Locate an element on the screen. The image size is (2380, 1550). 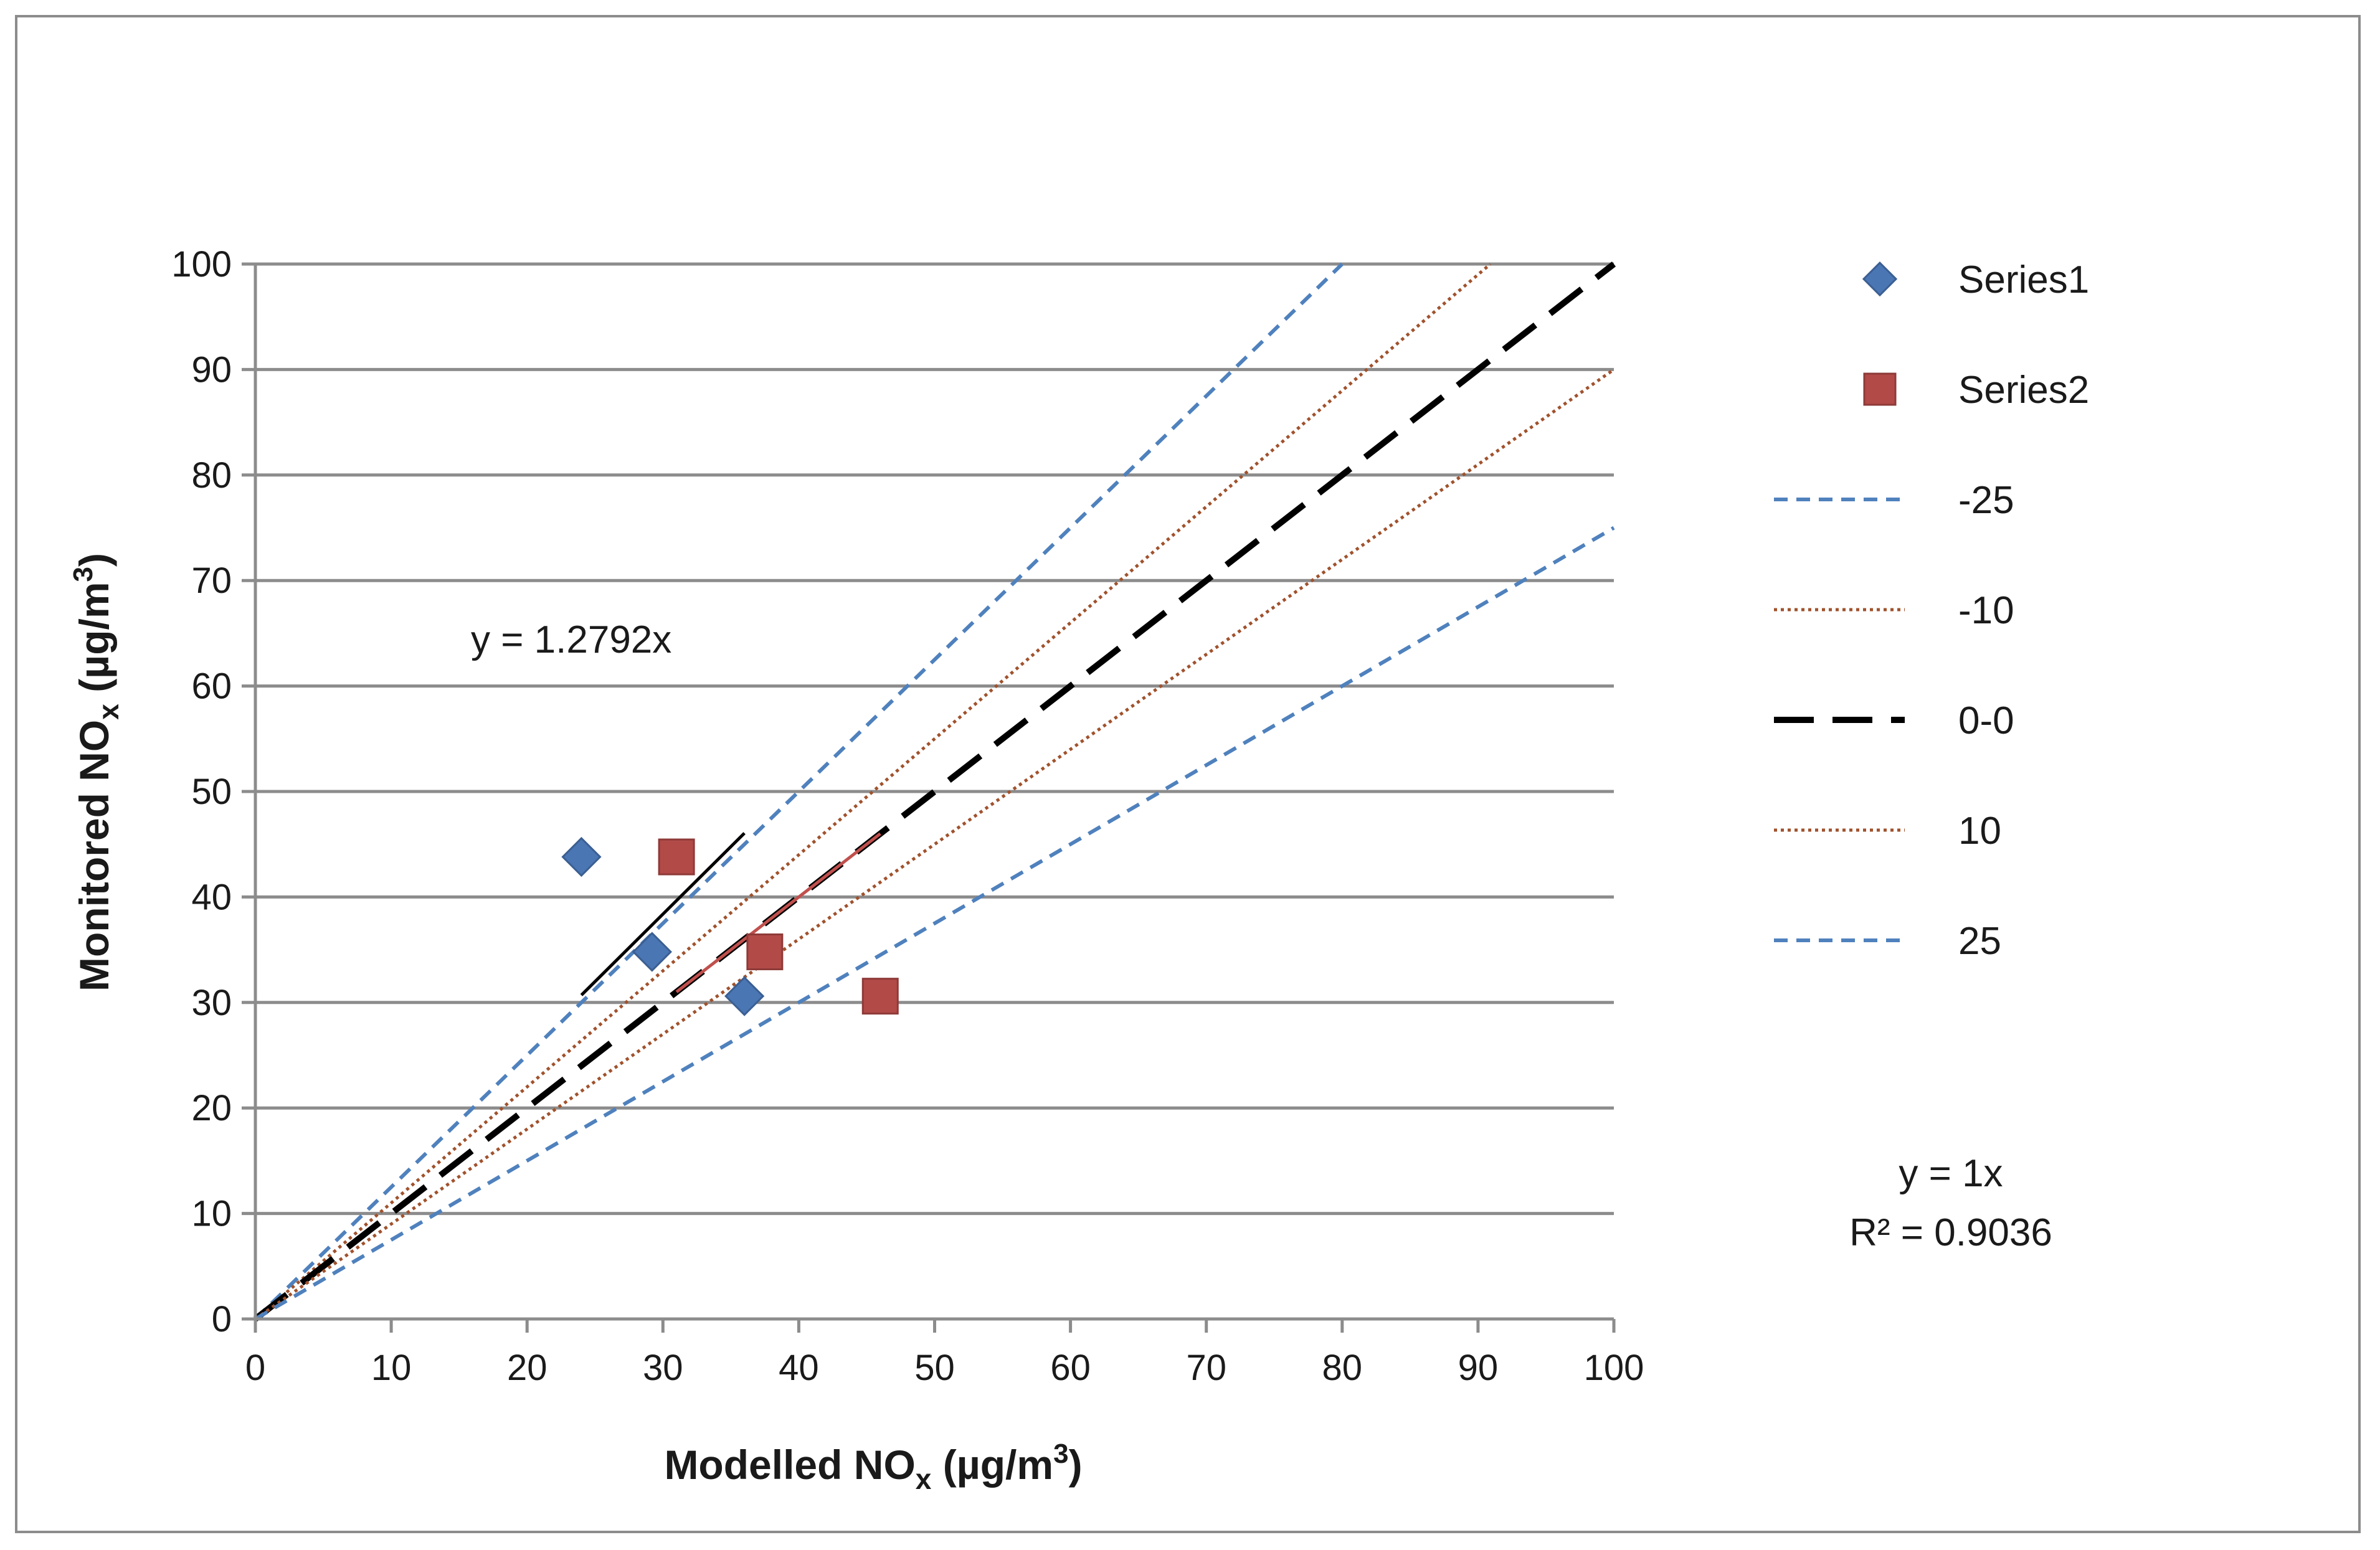
x-tick-label-20: 20 is located at coordinates (528, 1368).